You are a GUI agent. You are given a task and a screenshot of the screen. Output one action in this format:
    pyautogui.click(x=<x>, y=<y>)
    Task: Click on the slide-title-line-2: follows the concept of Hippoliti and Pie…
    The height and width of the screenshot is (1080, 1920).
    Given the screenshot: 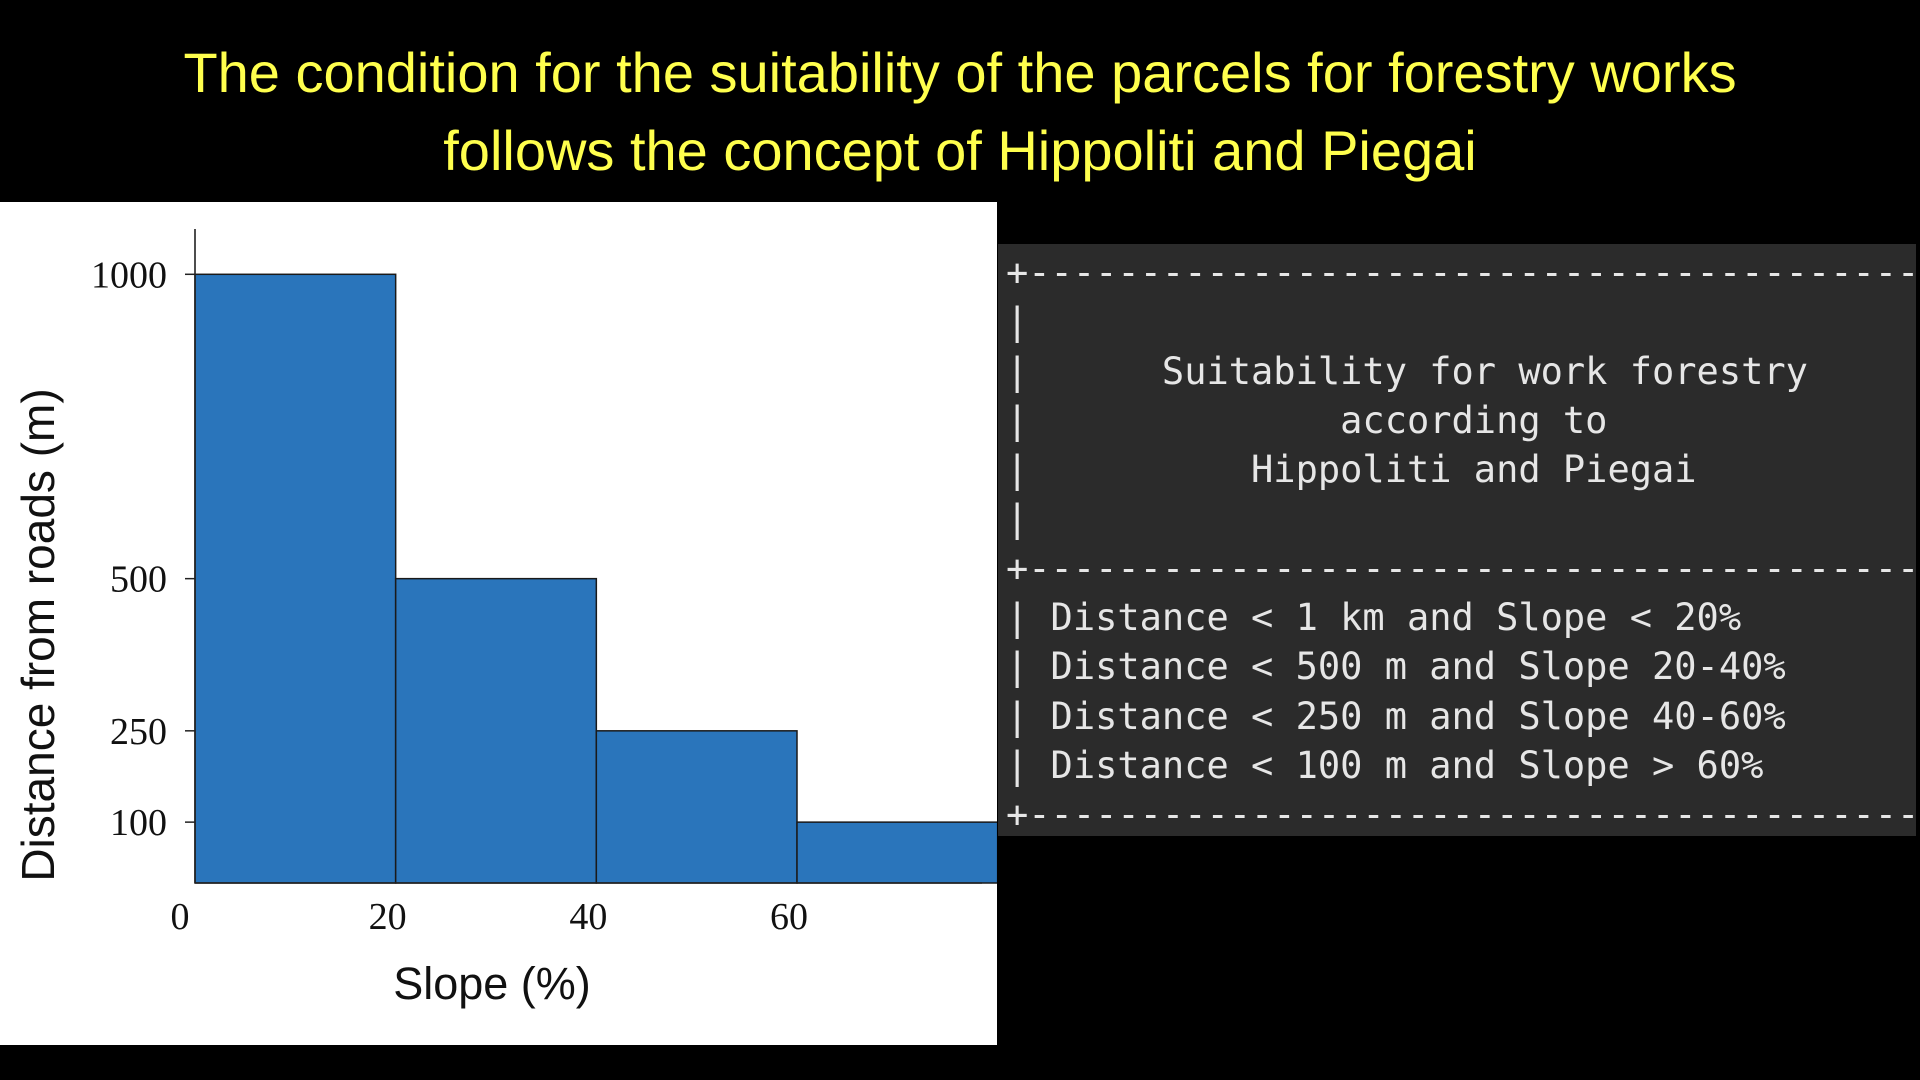 What is the action you would take?
    pyautogui.click(x=960, y=150)
    